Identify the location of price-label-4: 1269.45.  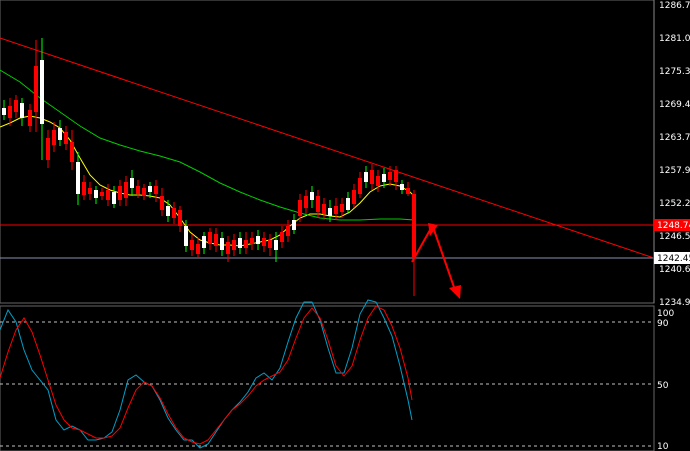
(674, 105).